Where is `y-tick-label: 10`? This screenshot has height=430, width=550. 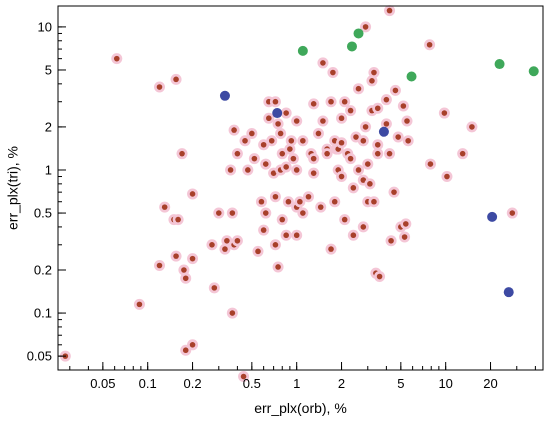 y-tick-label: 10 is located at coordinates (45, 26).